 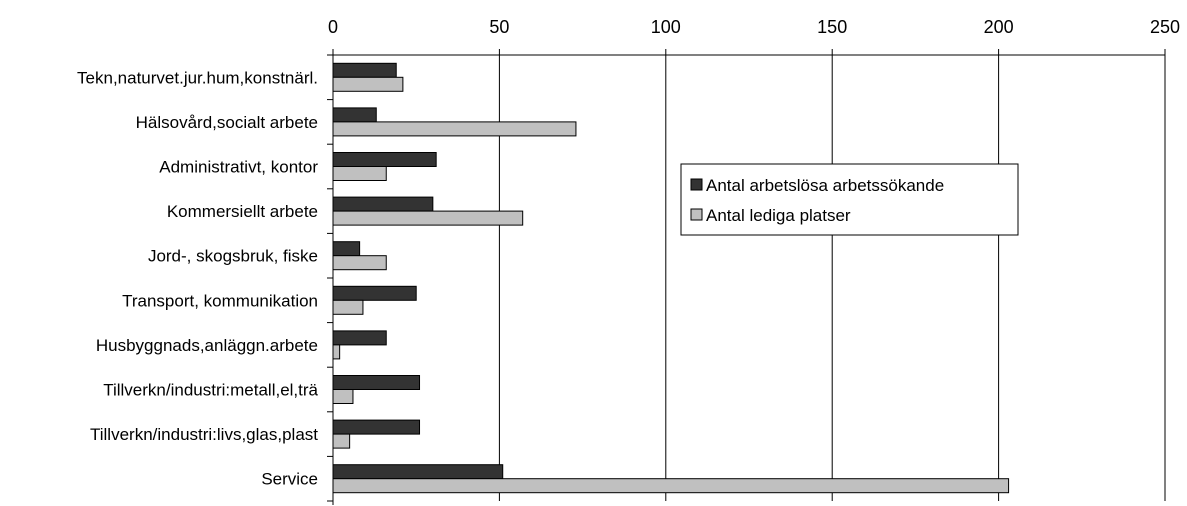 I want to click on category-label-0: Tekn,naturvet.jur.hum,konstnärl., so click(x=197, y=77).